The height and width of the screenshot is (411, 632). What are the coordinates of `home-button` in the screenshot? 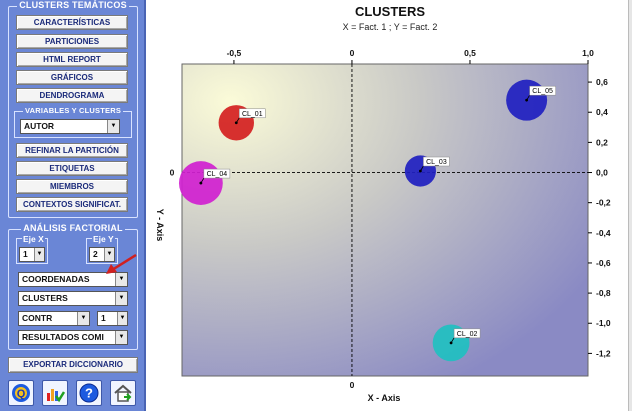 It's located at (123, 393).